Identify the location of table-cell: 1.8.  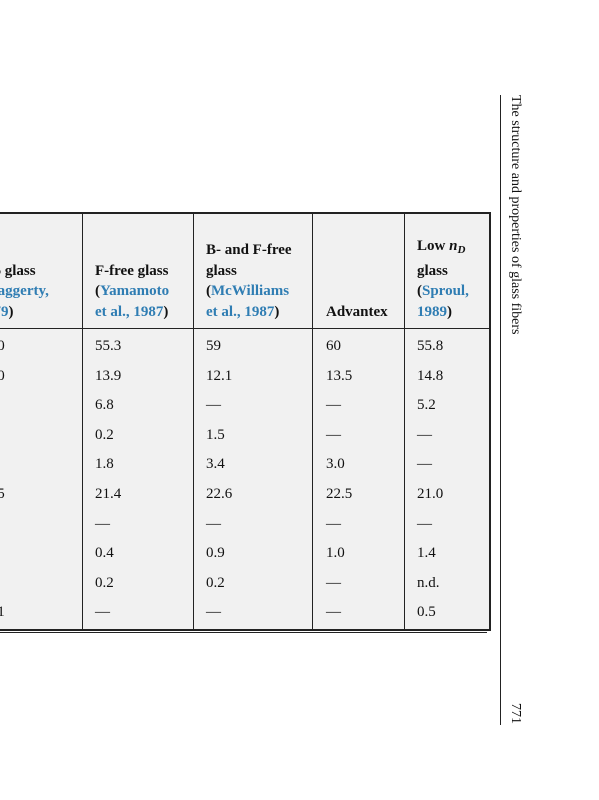
(104, 464).